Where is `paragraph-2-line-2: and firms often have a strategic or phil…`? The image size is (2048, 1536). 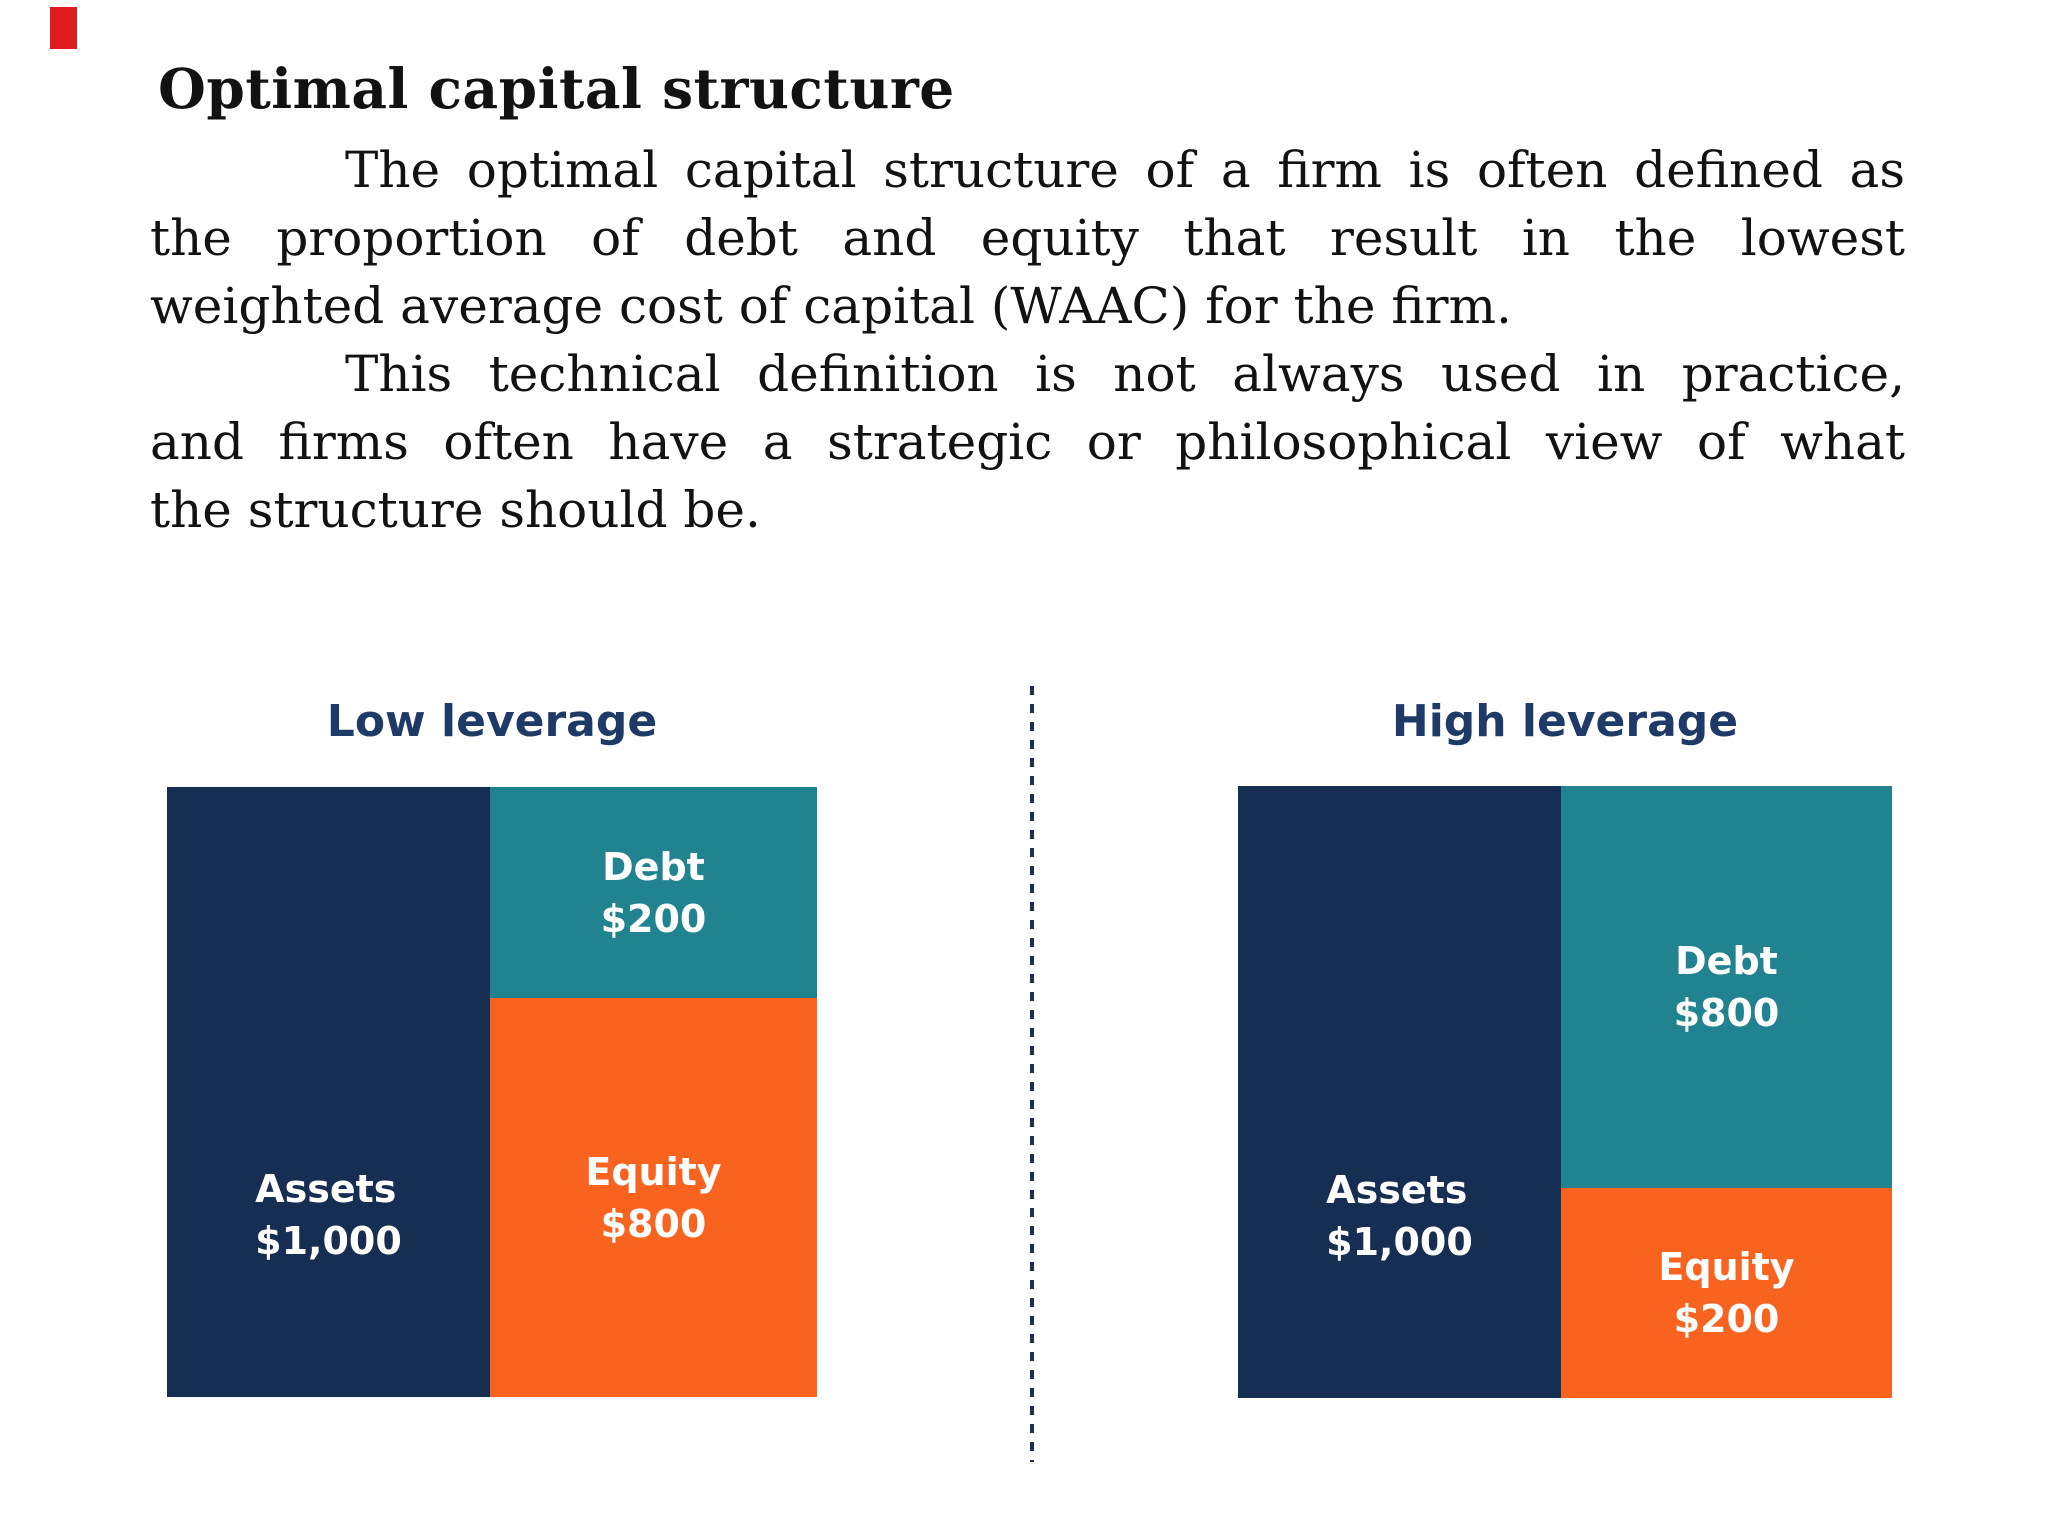
paragraph-2-line-2: and firms often have a strategic or phil… is located at coordinates (1027, 442).